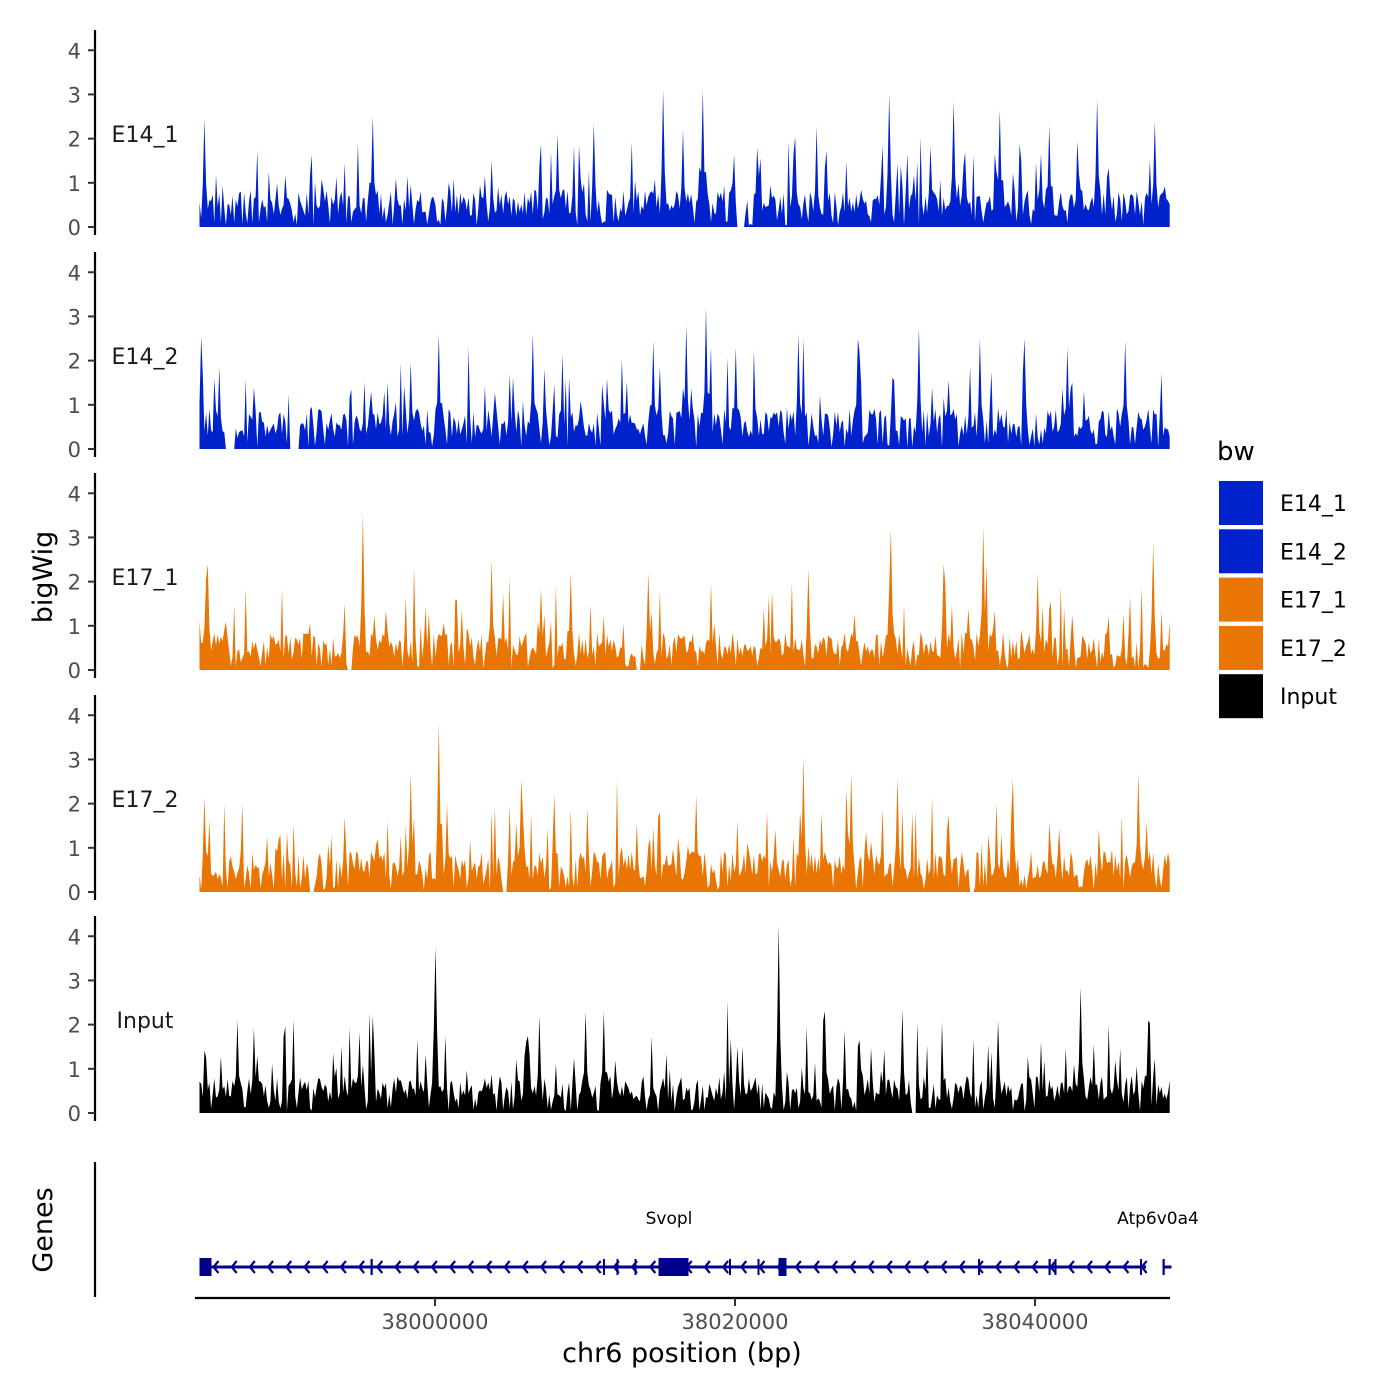 Image resolution: width=1400 pixels, height=1400 pixels. What do you see at coordinates (619, 1021) in the screenshot?
I see `track-Input: 0 1 2 3 4 Input` at bounding box center [619, 1021].